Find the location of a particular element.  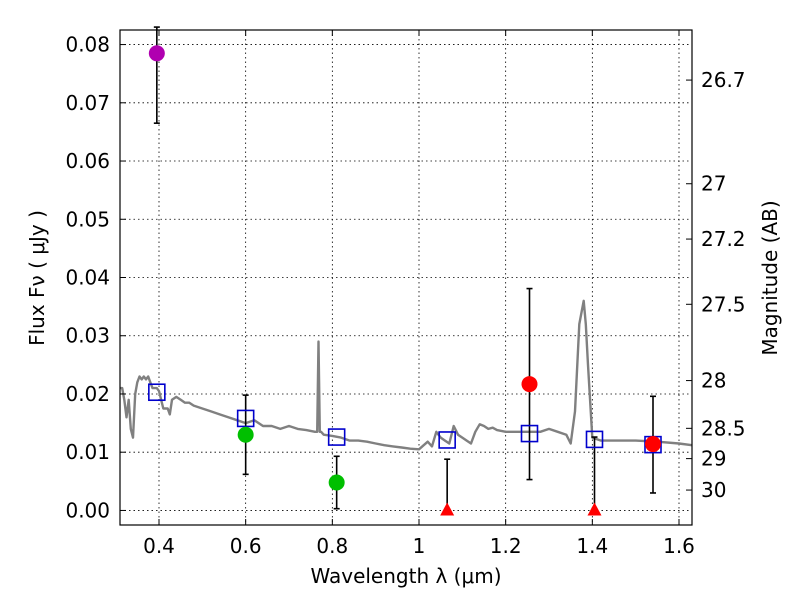

right-tick-label: 27.2 is located at coordinates (723, 239).